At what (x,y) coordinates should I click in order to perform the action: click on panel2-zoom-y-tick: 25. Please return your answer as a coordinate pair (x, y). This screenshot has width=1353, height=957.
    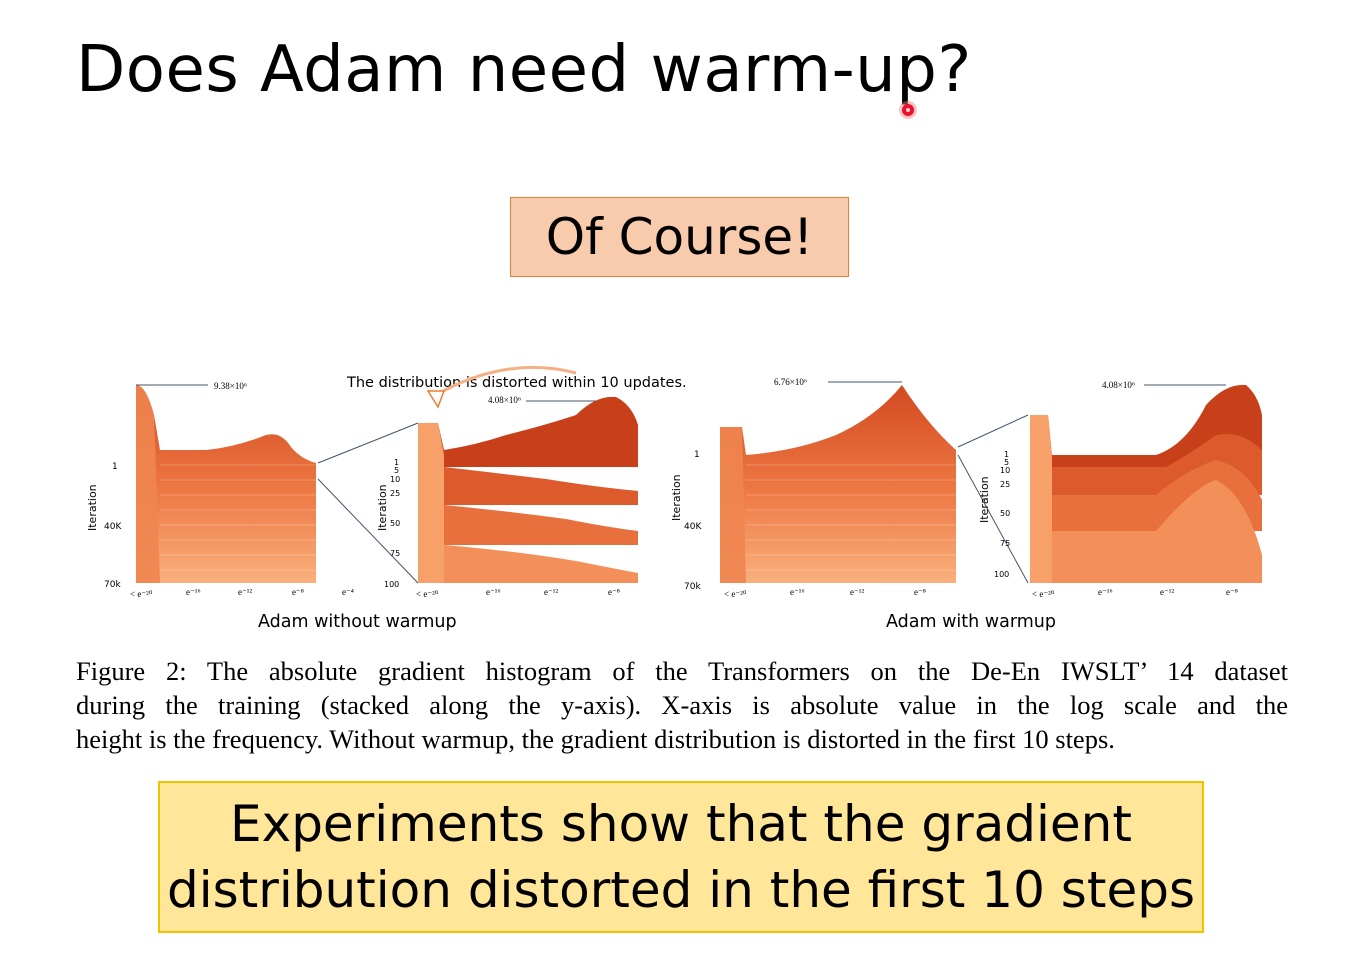
    Looking at the image, I should click on (1005, 484).